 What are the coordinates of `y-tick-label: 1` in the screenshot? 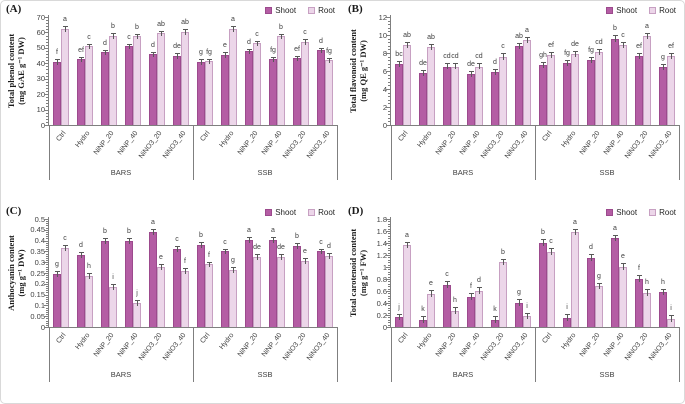 It's located at (384, 267).